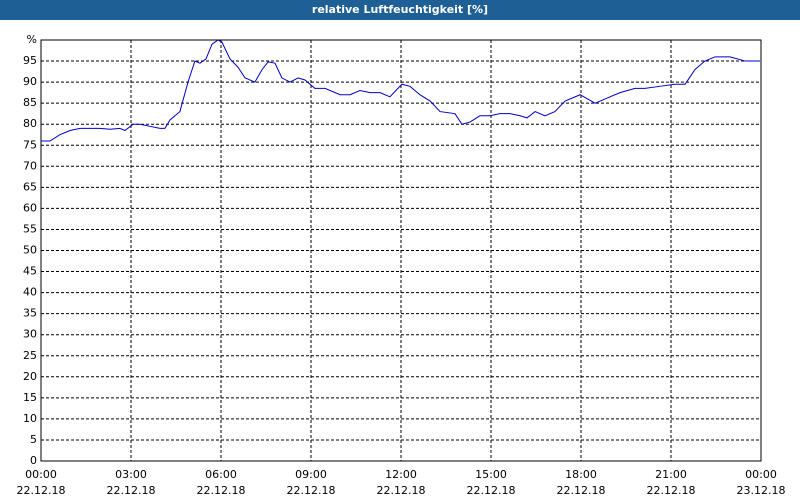  Describe the element at coordinates (30, 207) in the screenshot. I see `y-tick-label: 60` at that location.